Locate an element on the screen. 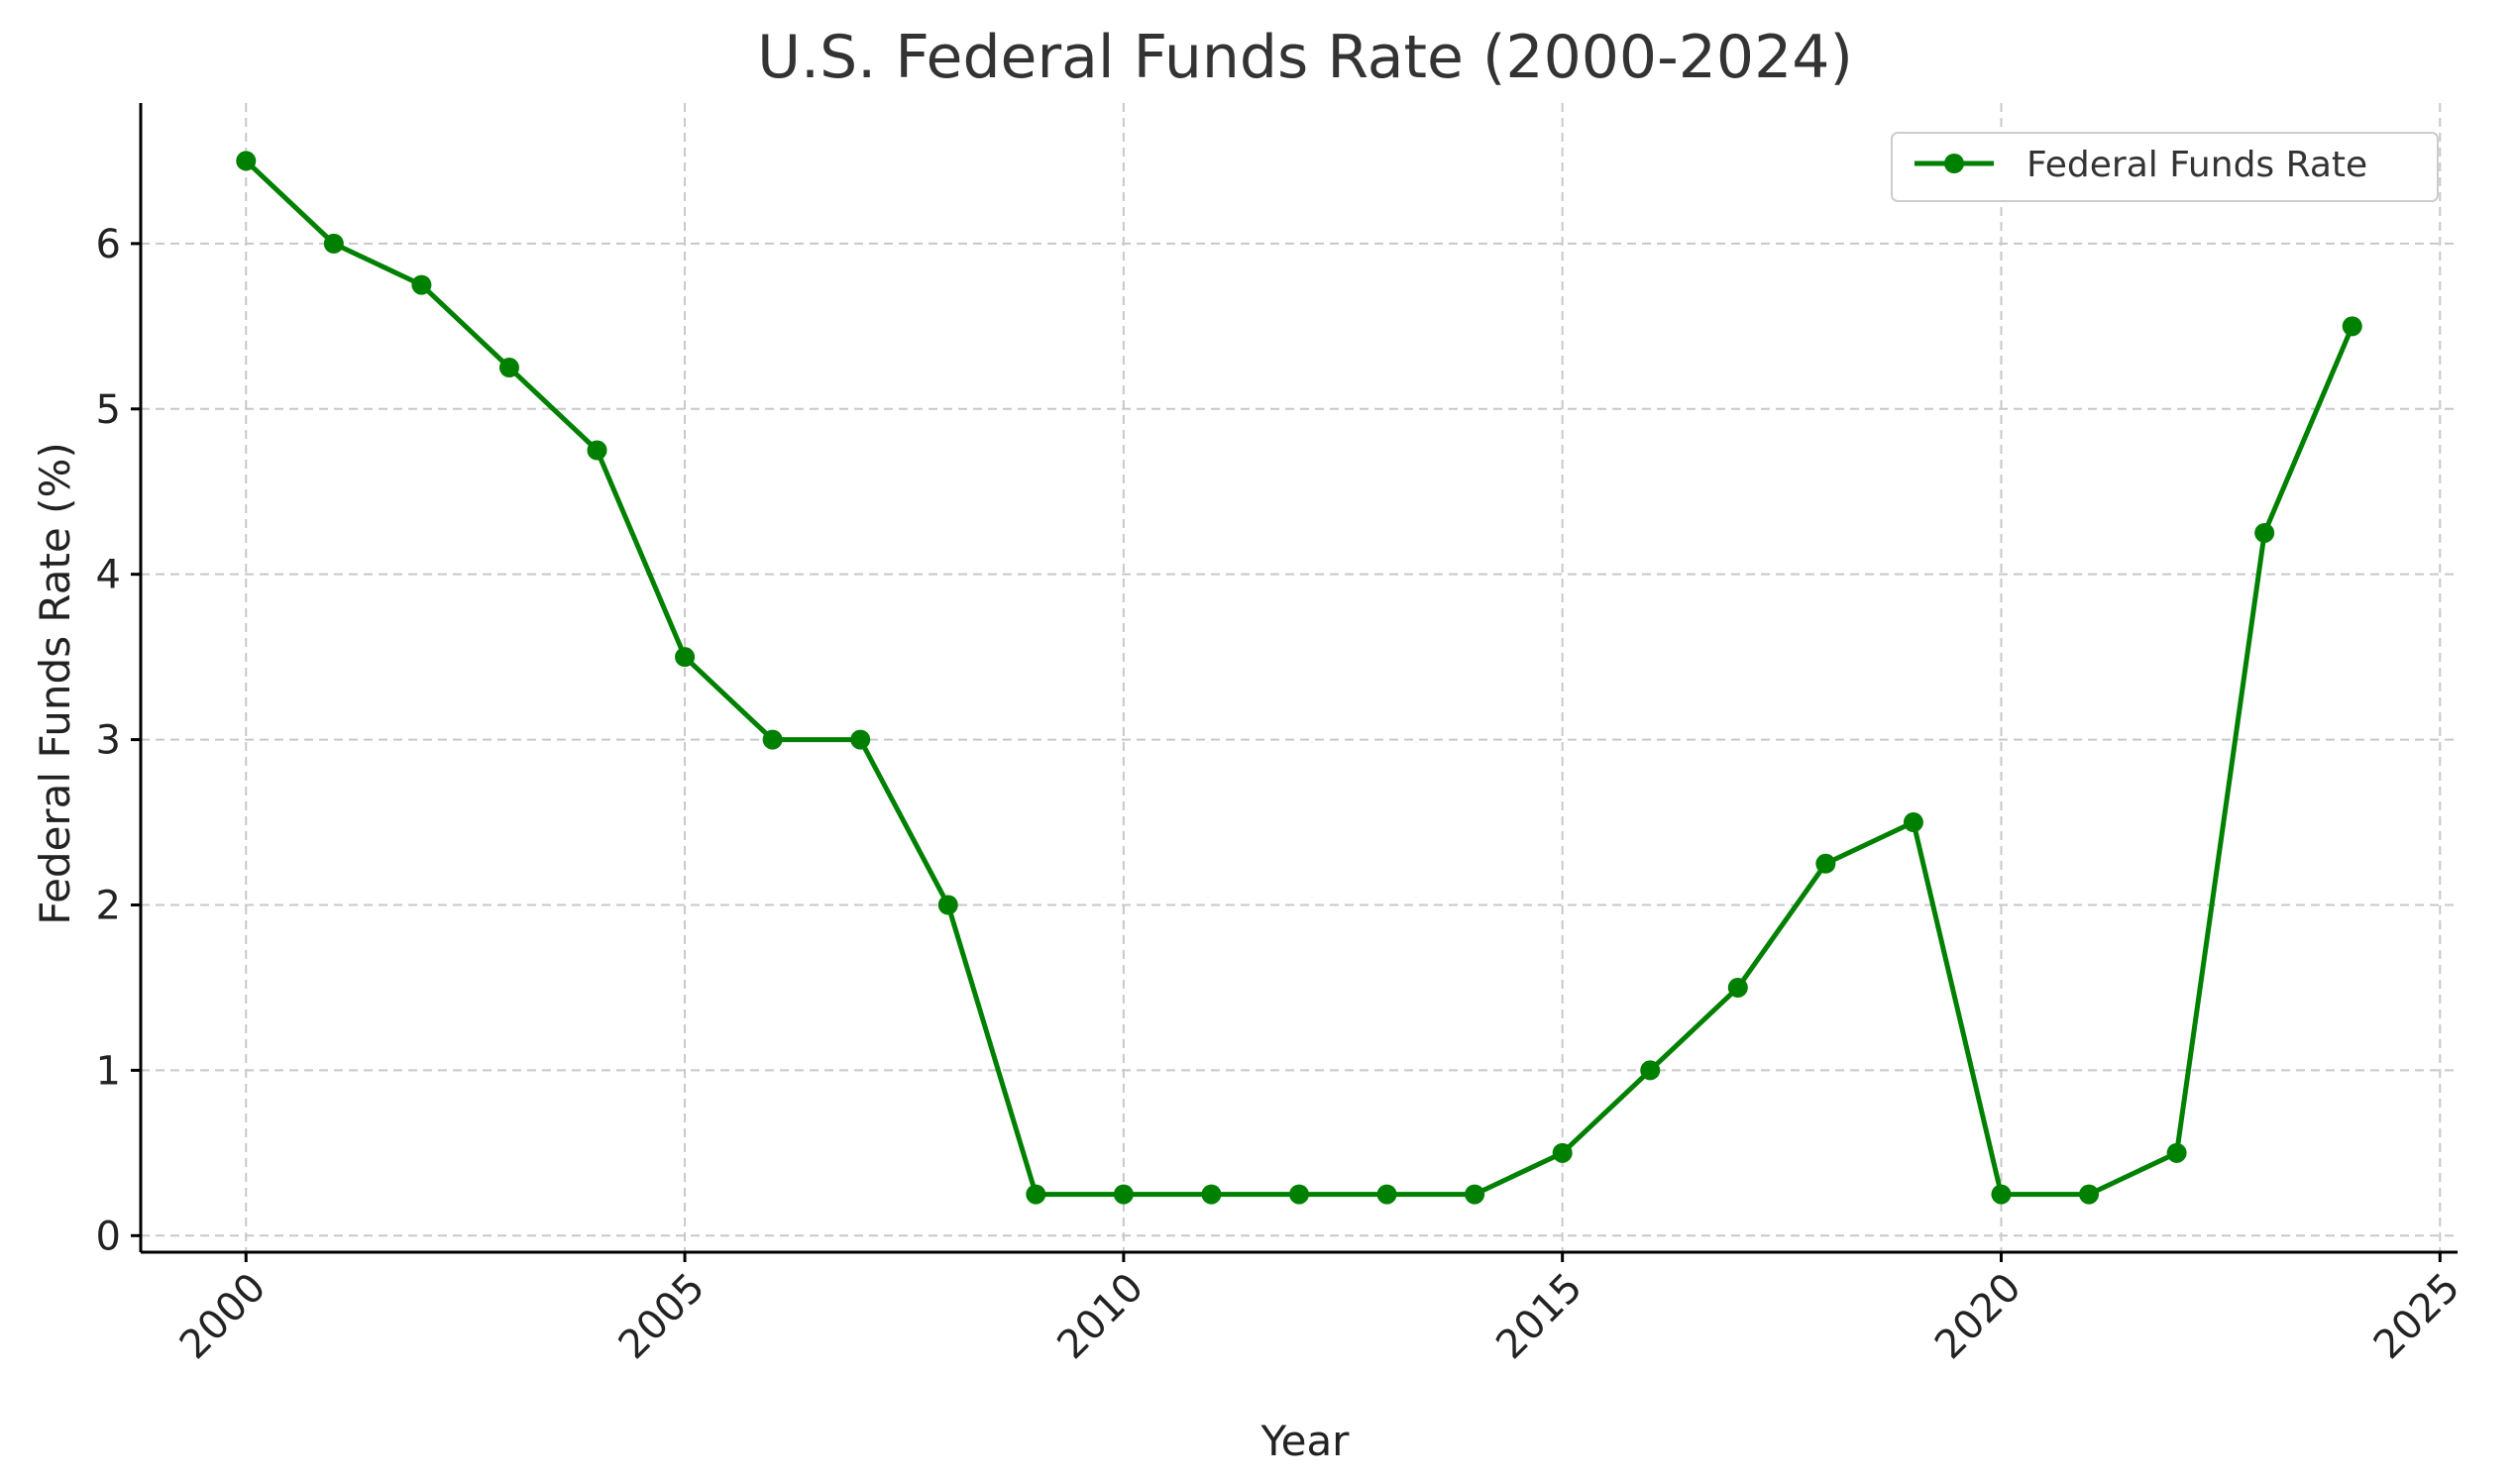  x-axis-ticks: 2000 2005 2010 2015 2020 2025 is located at coordinates (1320, 1310).